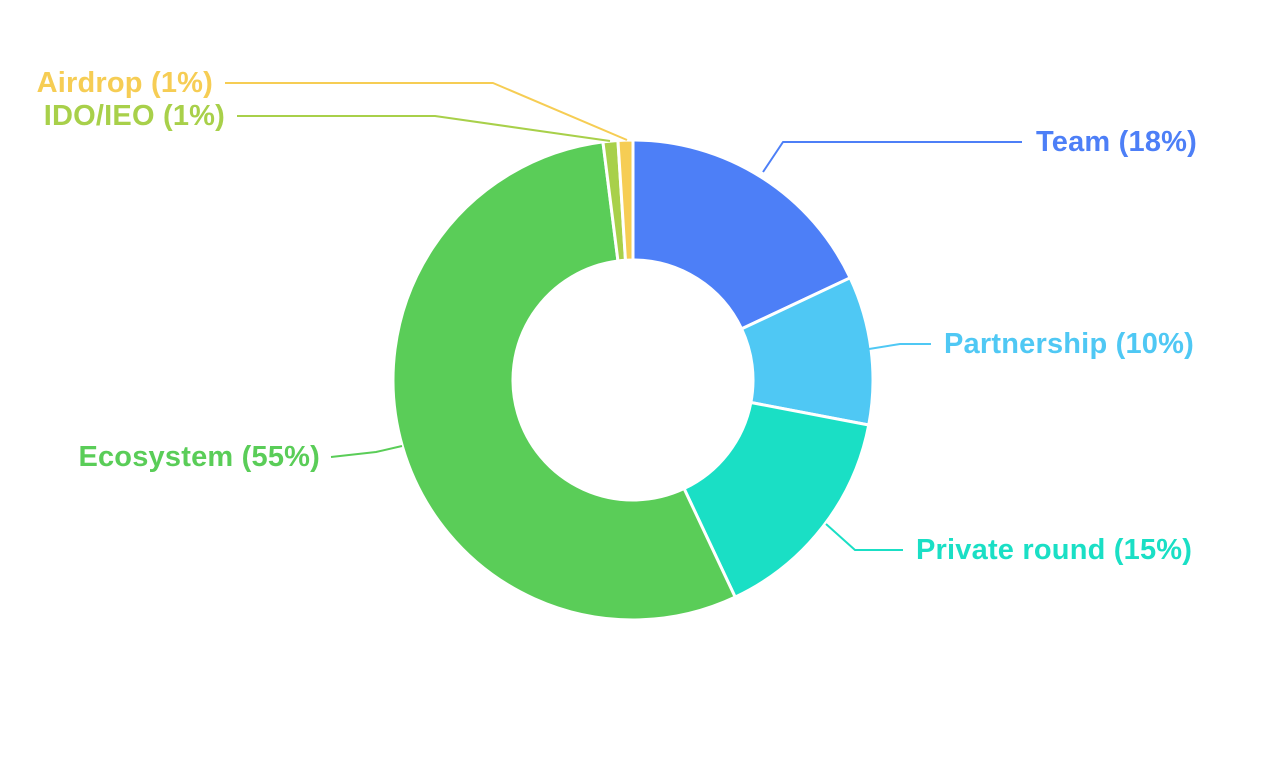 This screenshot has height=758, width=1268. What do you see at coordinates (125, 83) in the screenshot?
I see `pie-label-airdrop: Airdrop (1%)` at bounding box center [125, 83].